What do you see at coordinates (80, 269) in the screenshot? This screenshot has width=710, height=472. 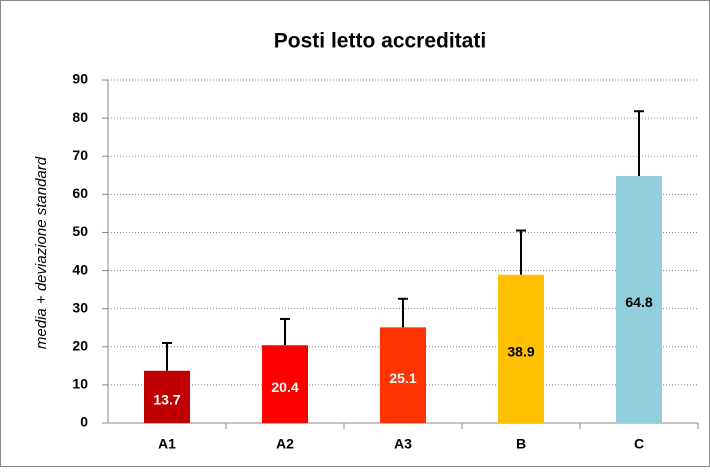 I see `y-tick-label: 40` at bounding box center [80, 269].